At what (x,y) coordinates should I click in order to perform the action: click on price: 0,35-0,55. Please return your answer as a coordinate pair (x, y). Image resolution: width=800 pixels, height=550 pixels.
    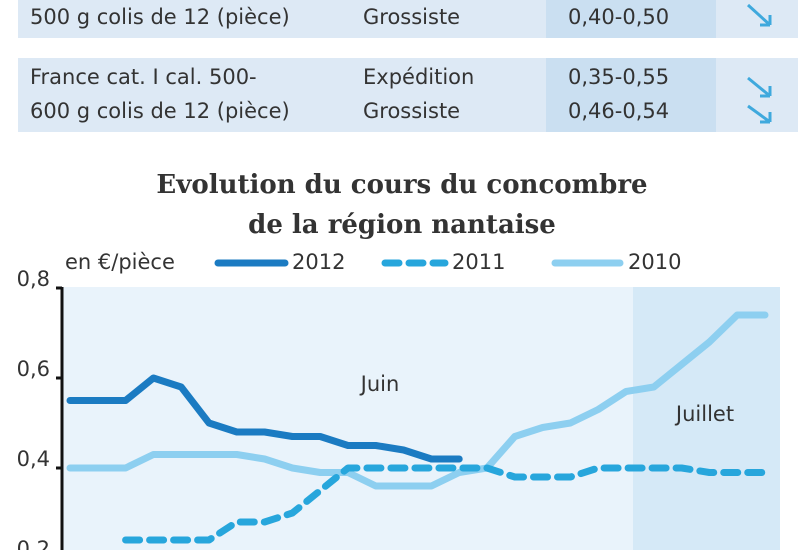
    Looking at the image, I should click on (619, 77).